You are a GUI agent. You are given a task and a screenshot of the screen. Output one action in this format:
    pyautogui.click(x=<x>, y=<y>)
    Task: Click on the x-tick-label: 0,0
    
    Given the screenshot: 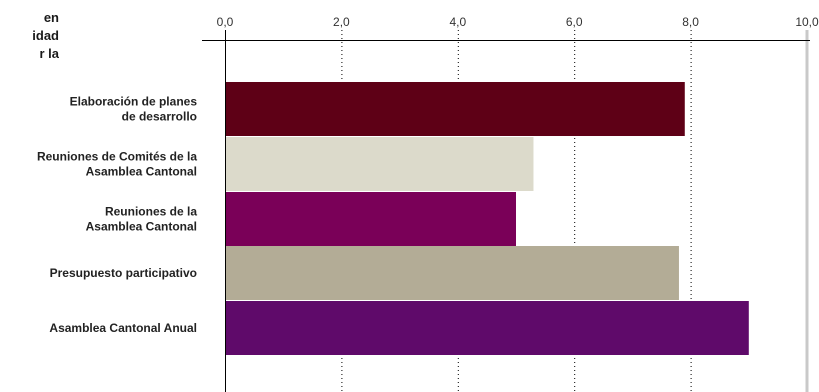 What is the action you would take?
    pyautogui.click(x=225, y=22)
    